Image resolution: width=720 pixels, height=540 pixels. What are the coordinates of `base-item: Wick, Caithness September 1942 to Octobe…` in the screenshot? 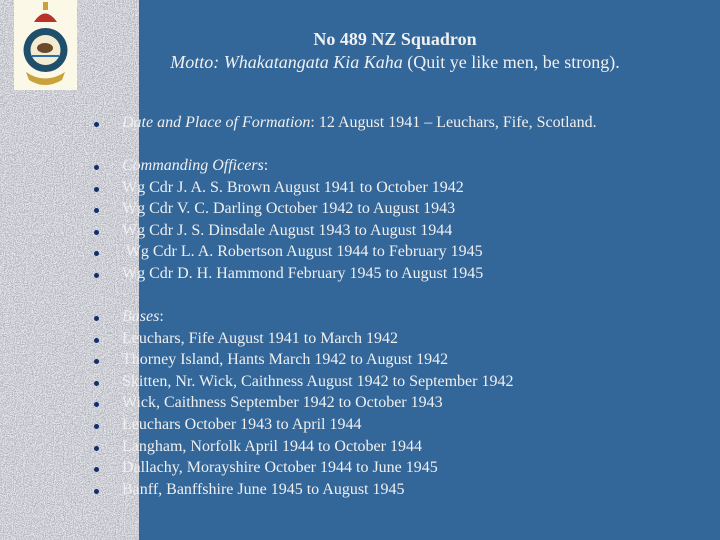 It's located at (282, 402).